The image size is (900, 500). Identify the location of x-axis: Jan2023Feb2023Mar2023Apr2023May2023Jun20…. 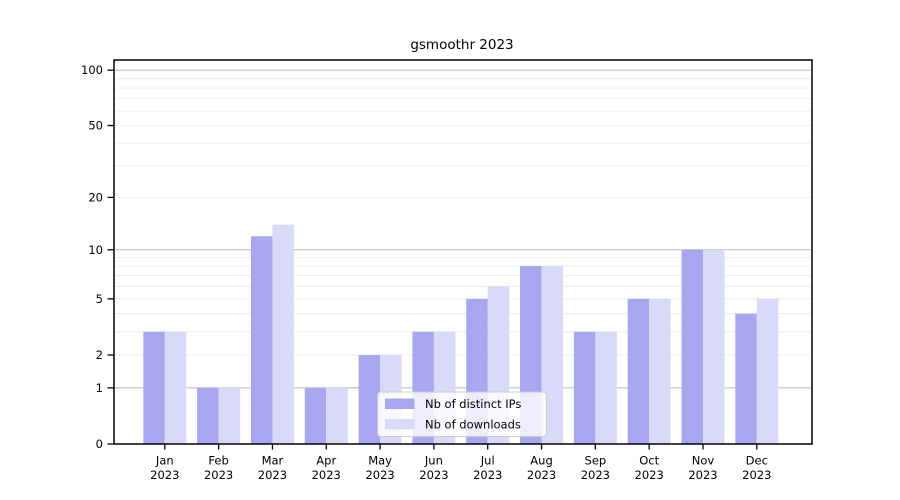
(460, 463).